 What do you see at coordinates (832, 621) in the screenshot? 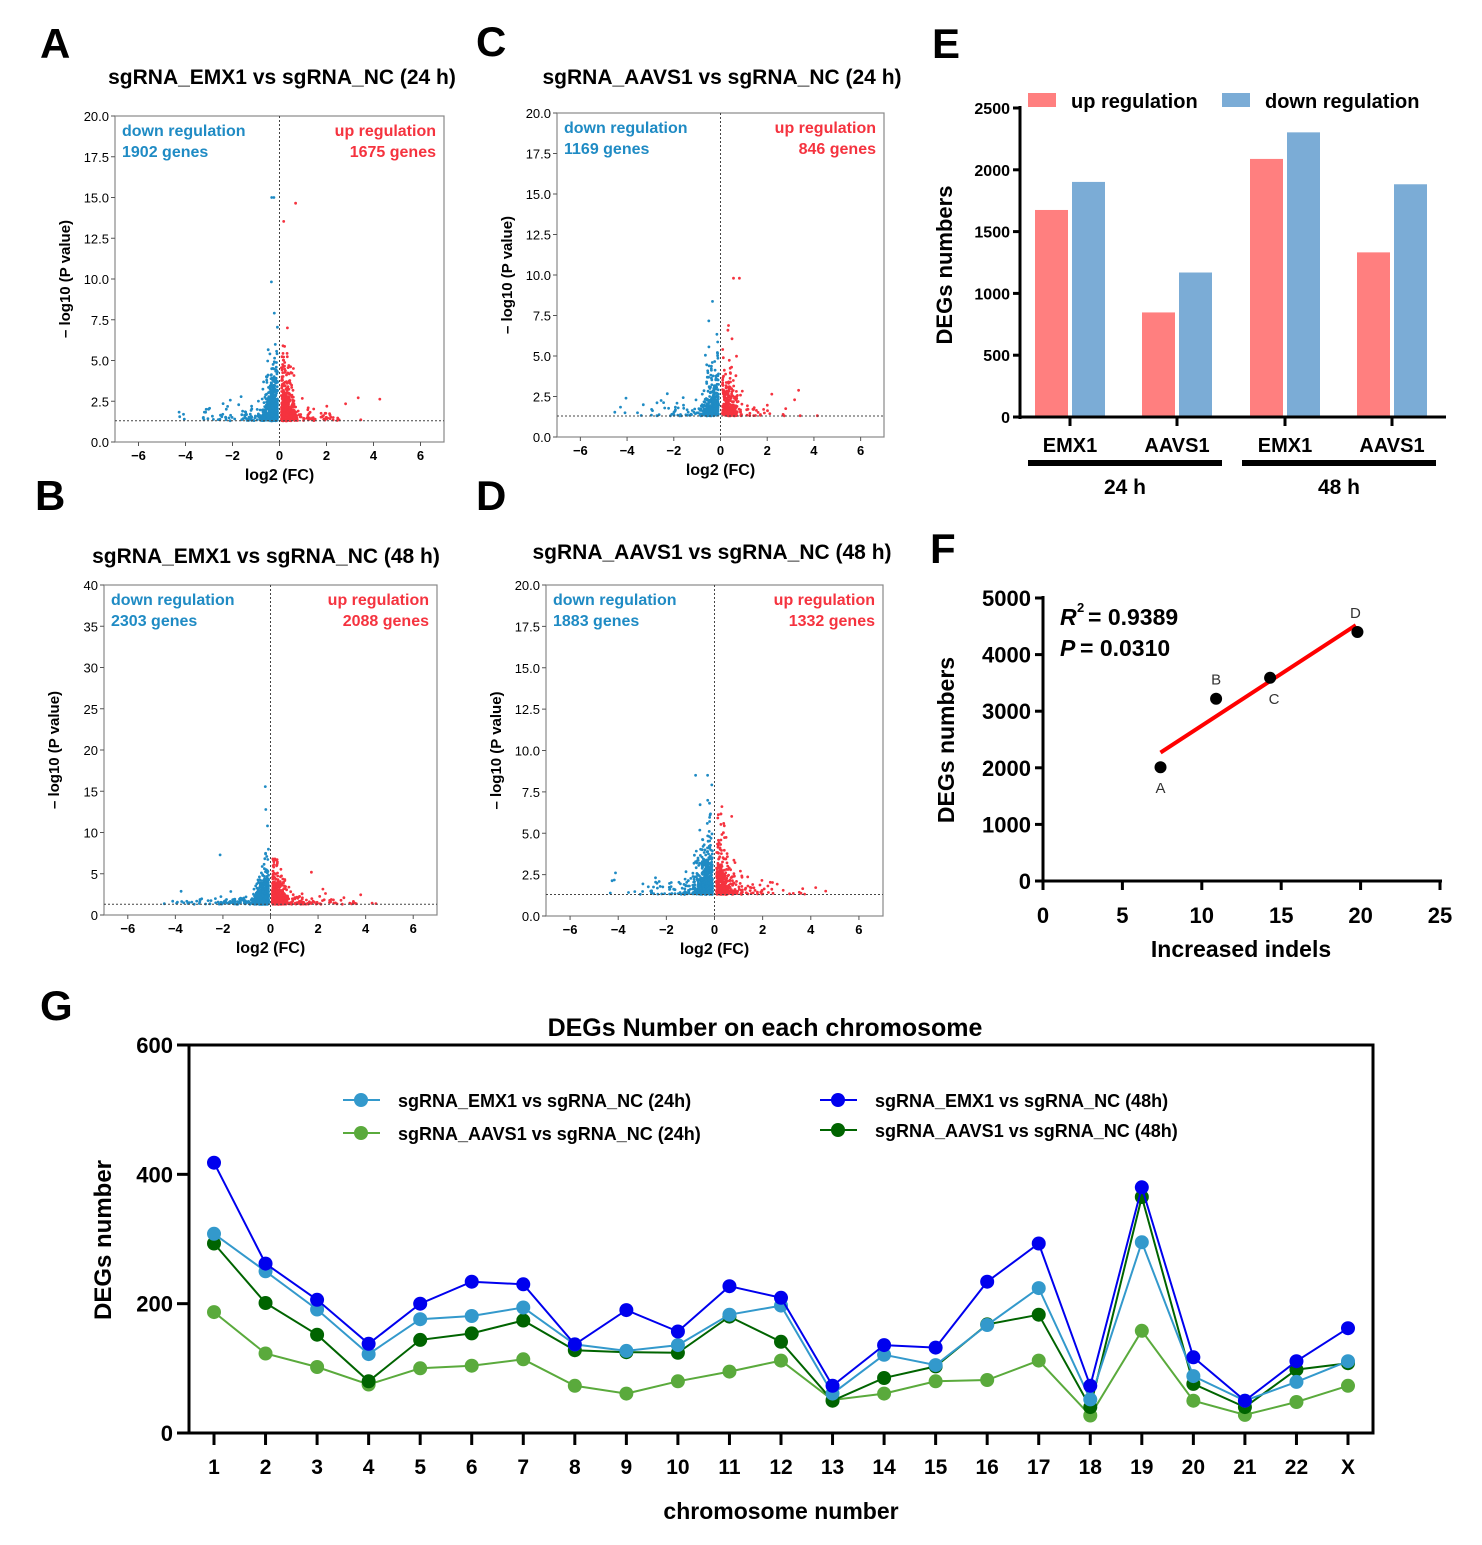
I see `up-count-label: 1332 genes` at bounding box center [832, 621].